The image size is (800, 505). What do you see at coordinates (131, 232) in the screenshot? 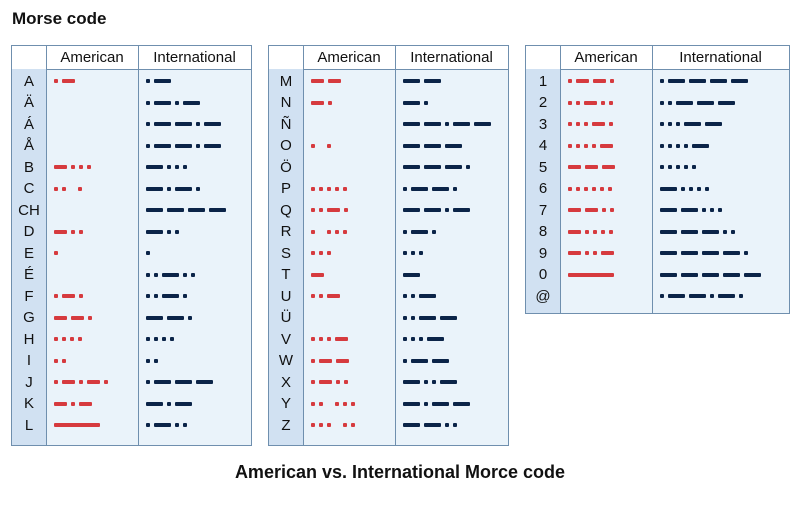
I see `morse-row: D` at bounding box center [131, 232].